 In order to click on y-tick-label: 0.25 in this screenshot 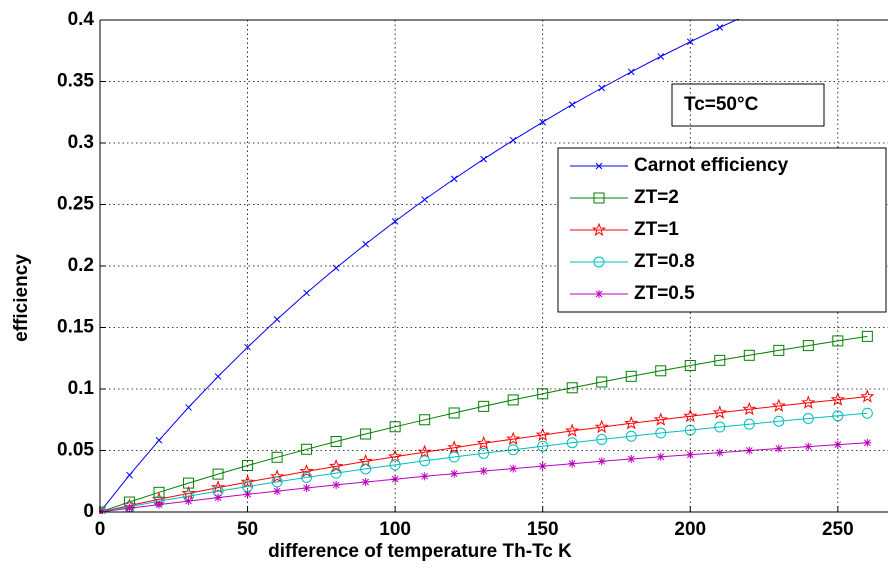, I will do `click(75, 204)`.